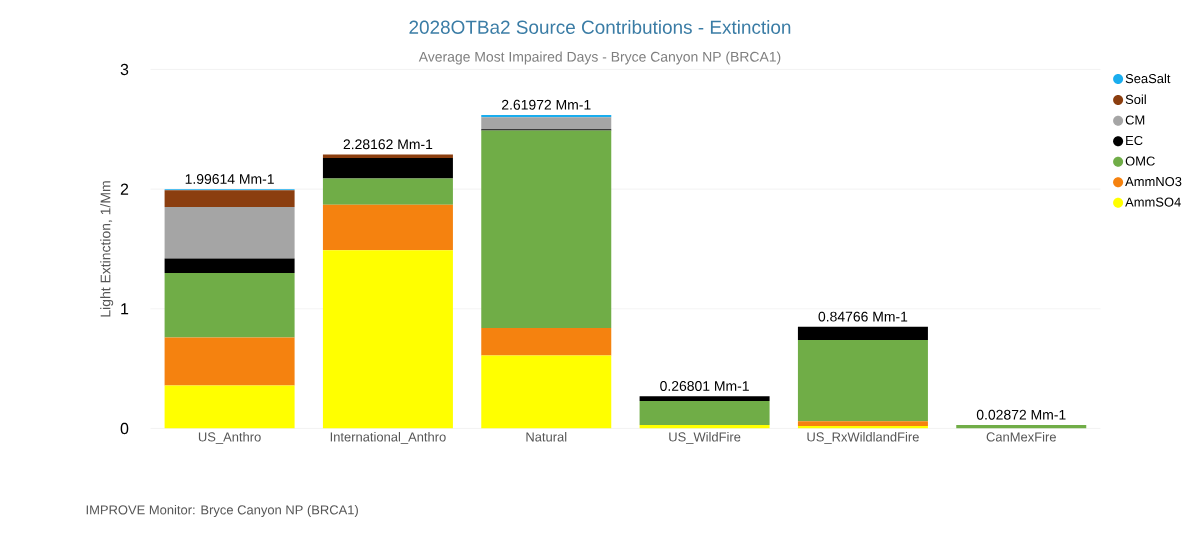 This screenshot has height=535, width=1199. What do you see at coordinates (1153, 181) in the screenshot?
I see `legend-label: AmmNO3` at bounding box center [1153, 181].